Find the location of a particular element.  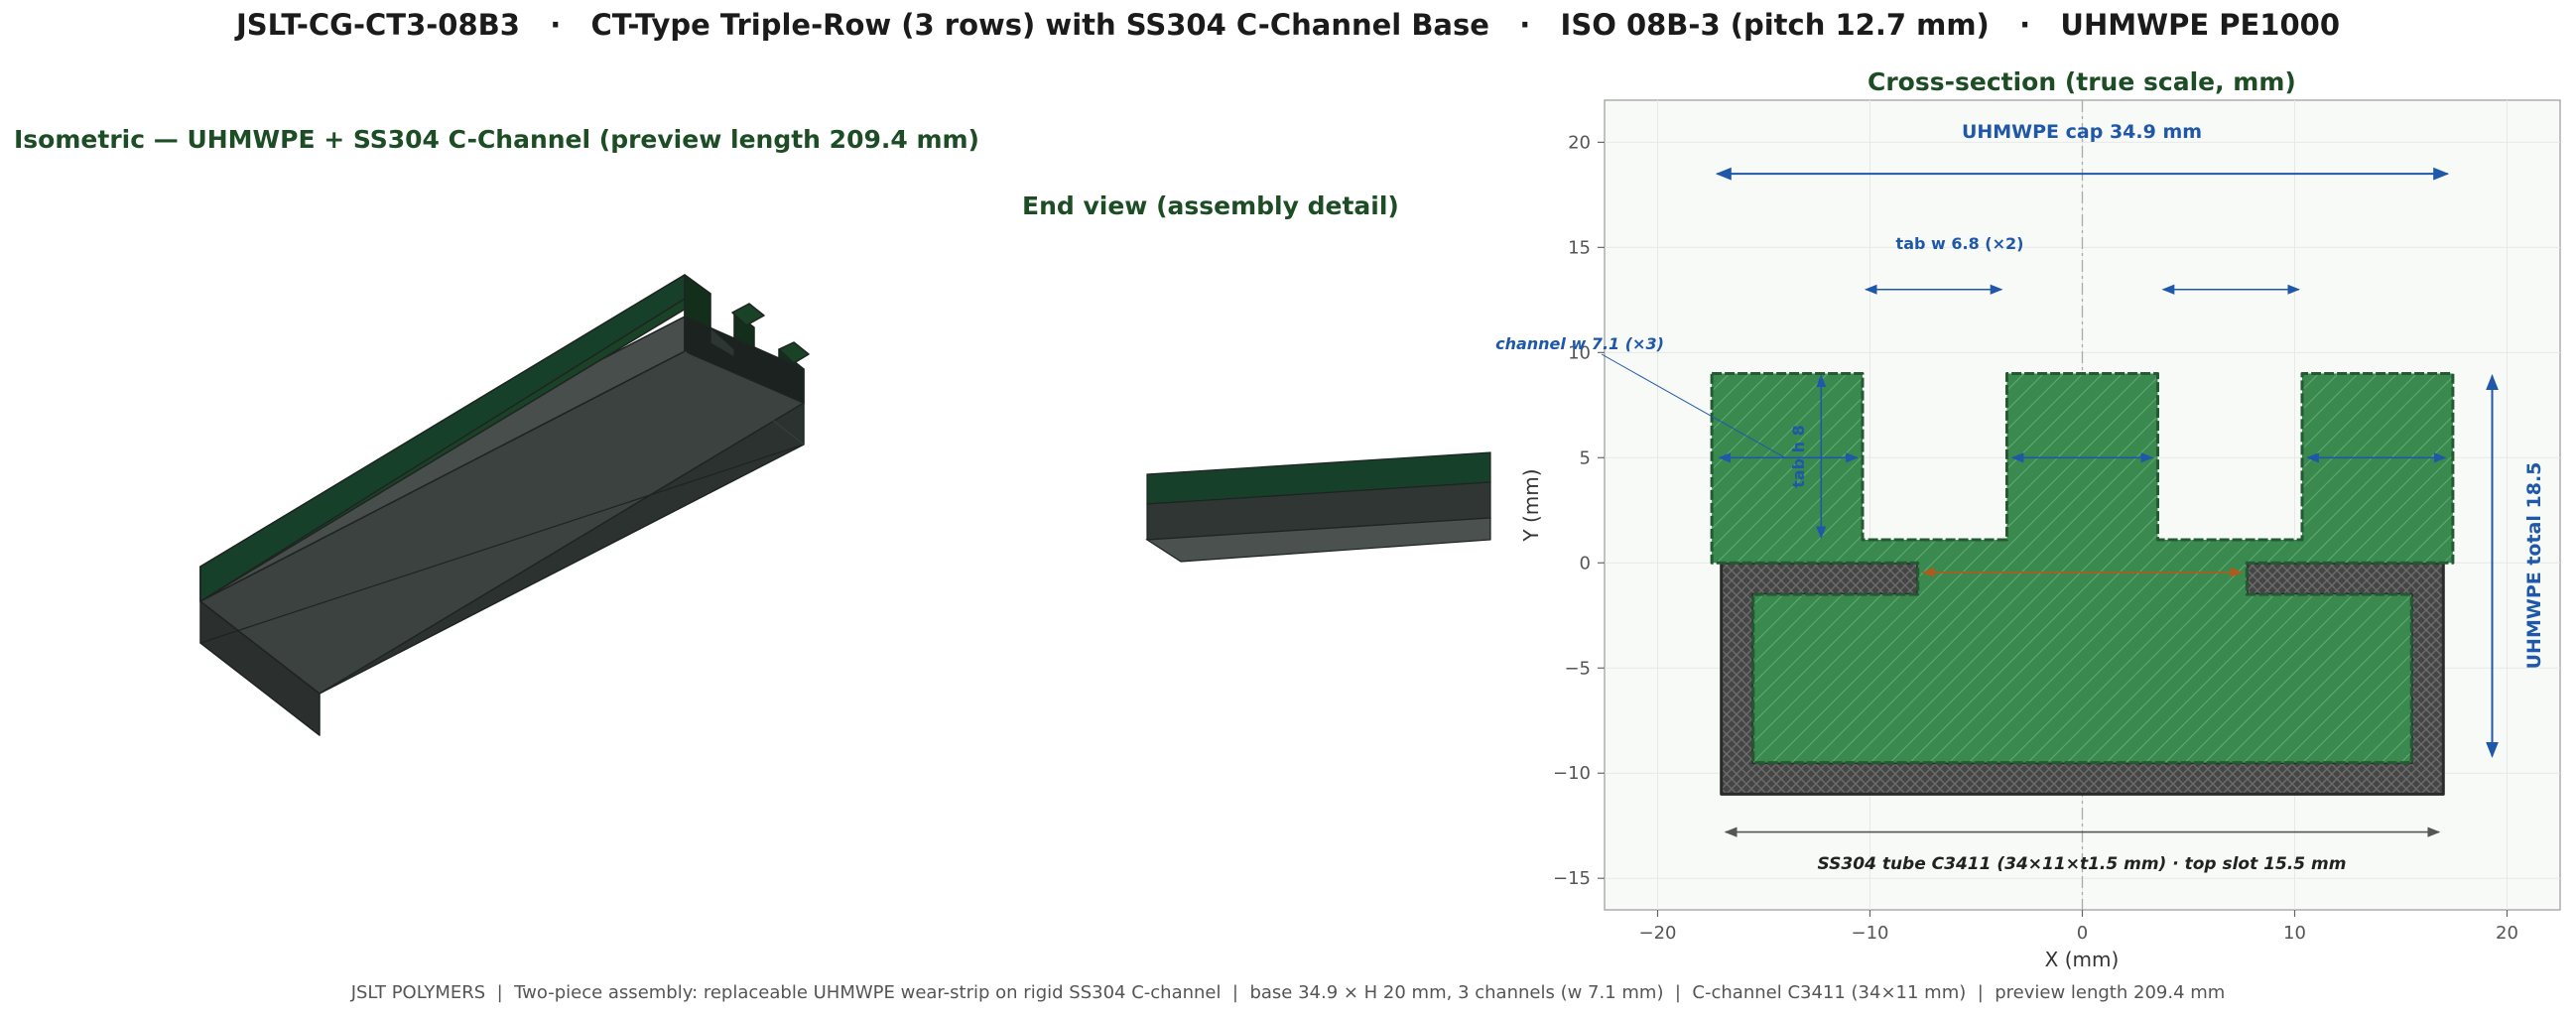

tab-dimension-label: tab w 6.8 (×2) is located at coordinates (1960, 243).